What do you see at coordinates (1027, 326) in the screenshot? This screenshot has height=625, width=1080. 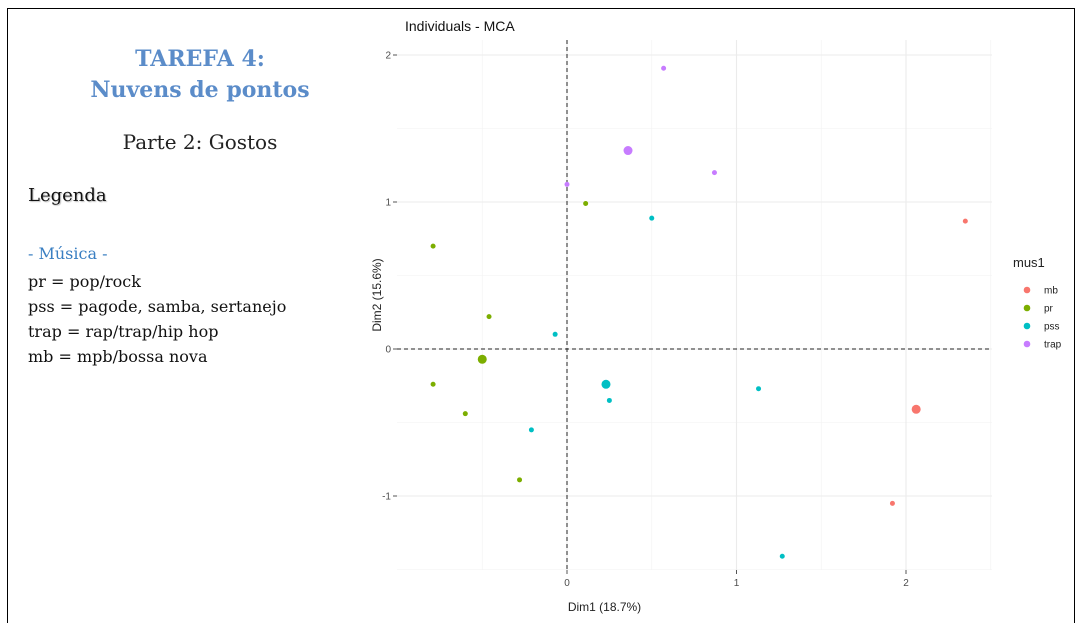 I see `legend-key-pss` at bounding box center [1027, 326].